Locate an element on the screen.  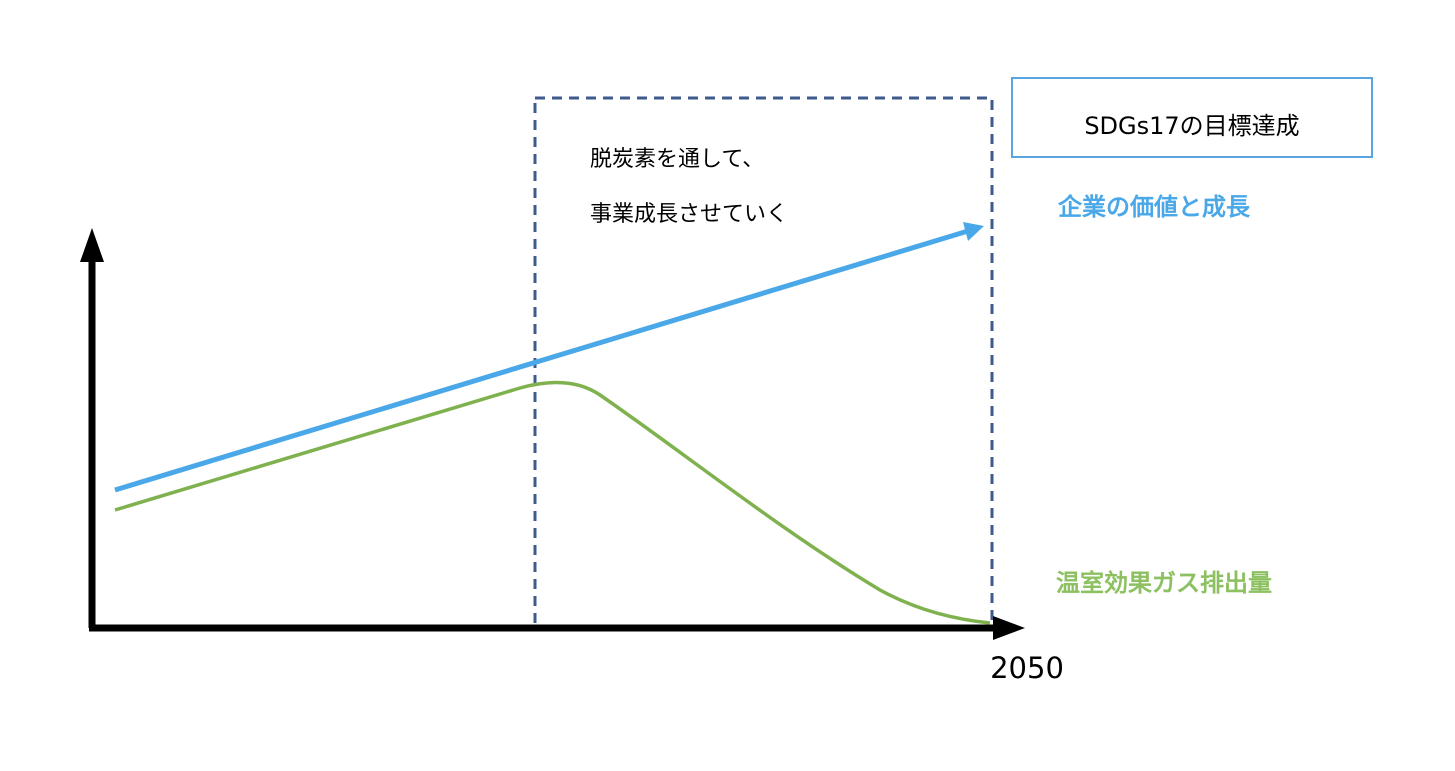
emission-label: 温室効果ガス排出量 is located at coordinates (1164, 583).